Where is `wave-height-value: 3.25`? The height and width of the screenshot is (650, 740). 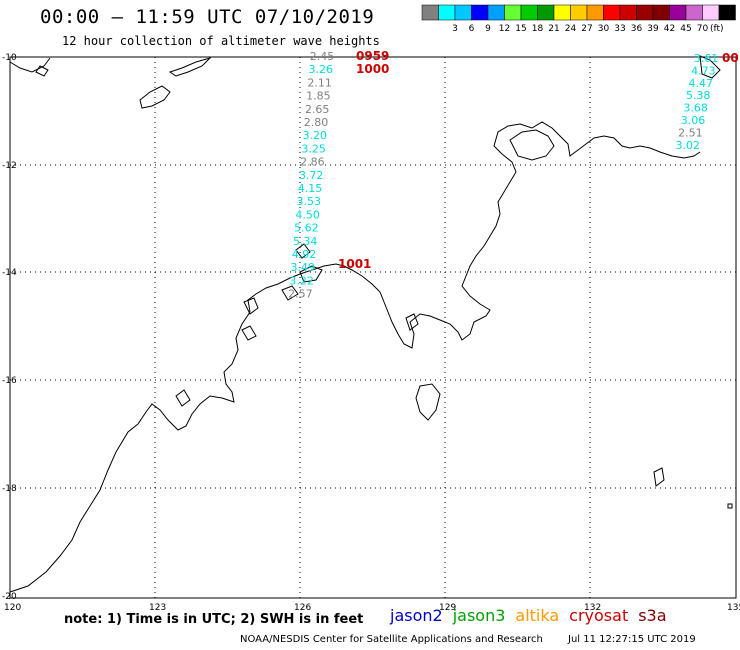 wave-height-value: 3.25 is located at coordinates (313, 148).